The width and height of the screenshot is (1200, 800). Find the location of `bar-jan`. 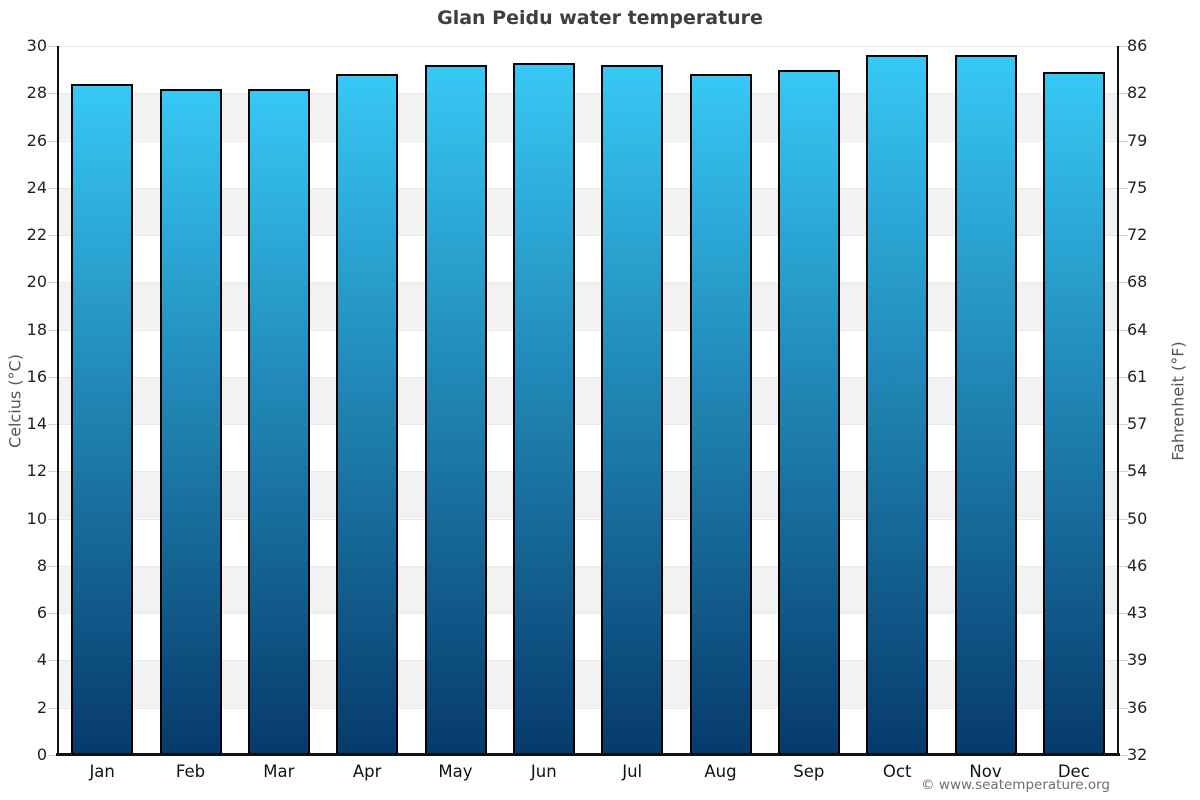

bar-jan is located at coordinates (102, 419).